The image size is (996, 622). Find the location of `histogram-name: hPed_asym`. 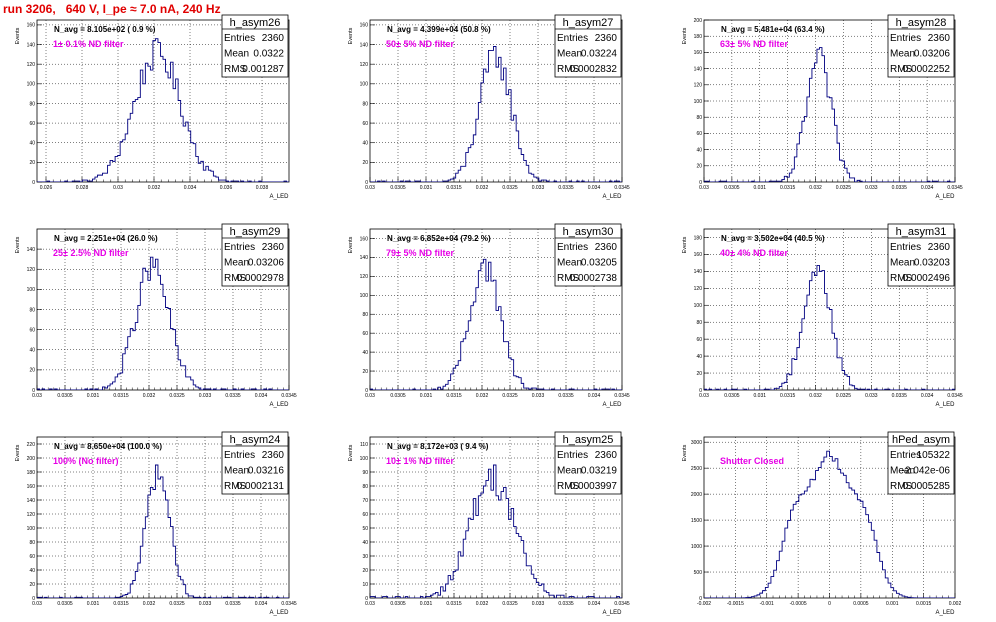

histogram-name: hPed_asym is located at coordinates (921, 440).